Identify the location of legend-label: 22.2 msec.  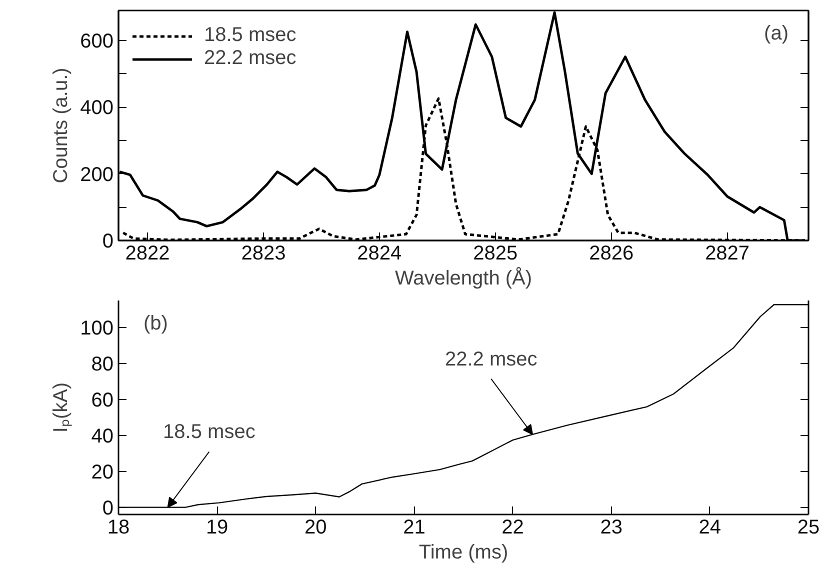
(250, 58).